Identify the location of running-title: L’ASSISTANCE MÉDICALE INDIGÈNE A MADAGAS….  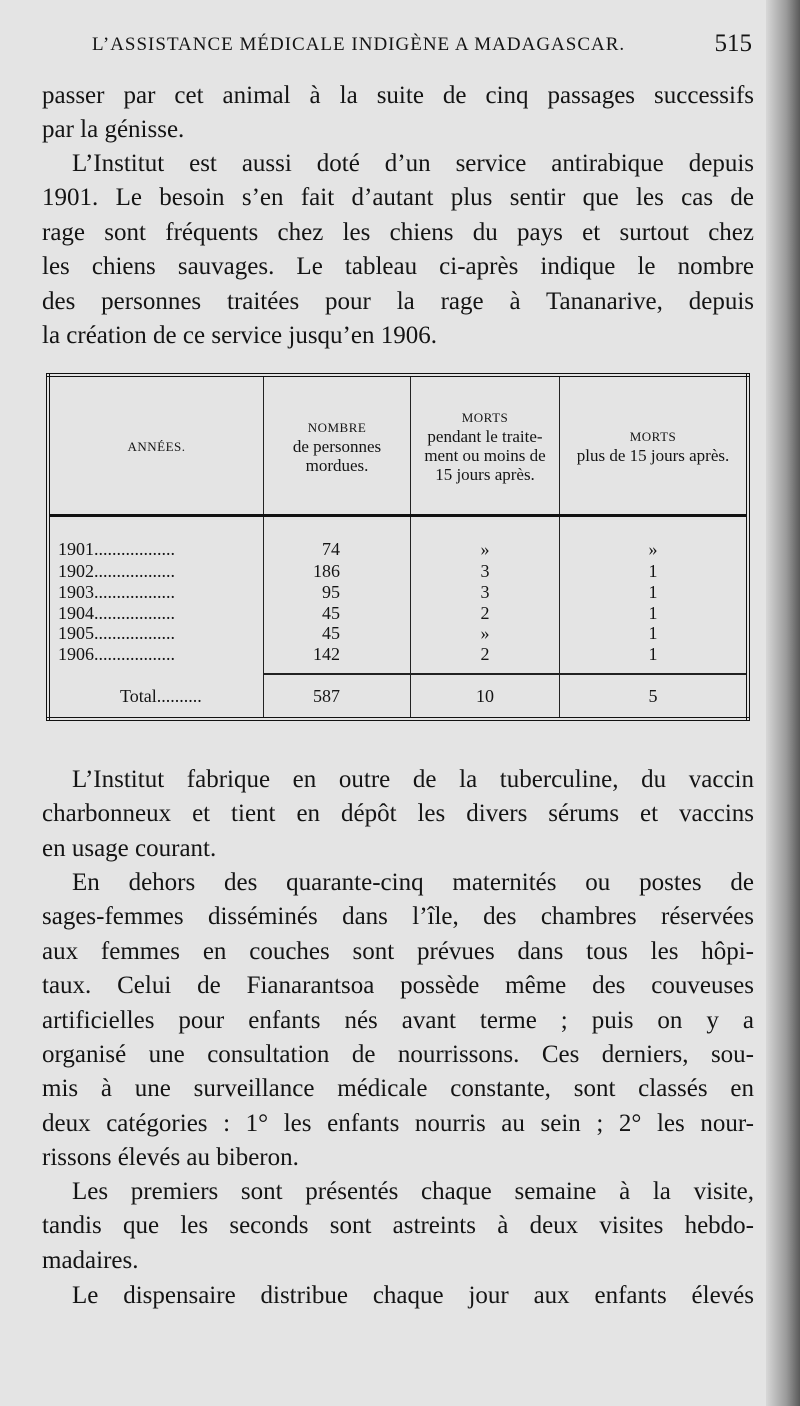
(359, 44).